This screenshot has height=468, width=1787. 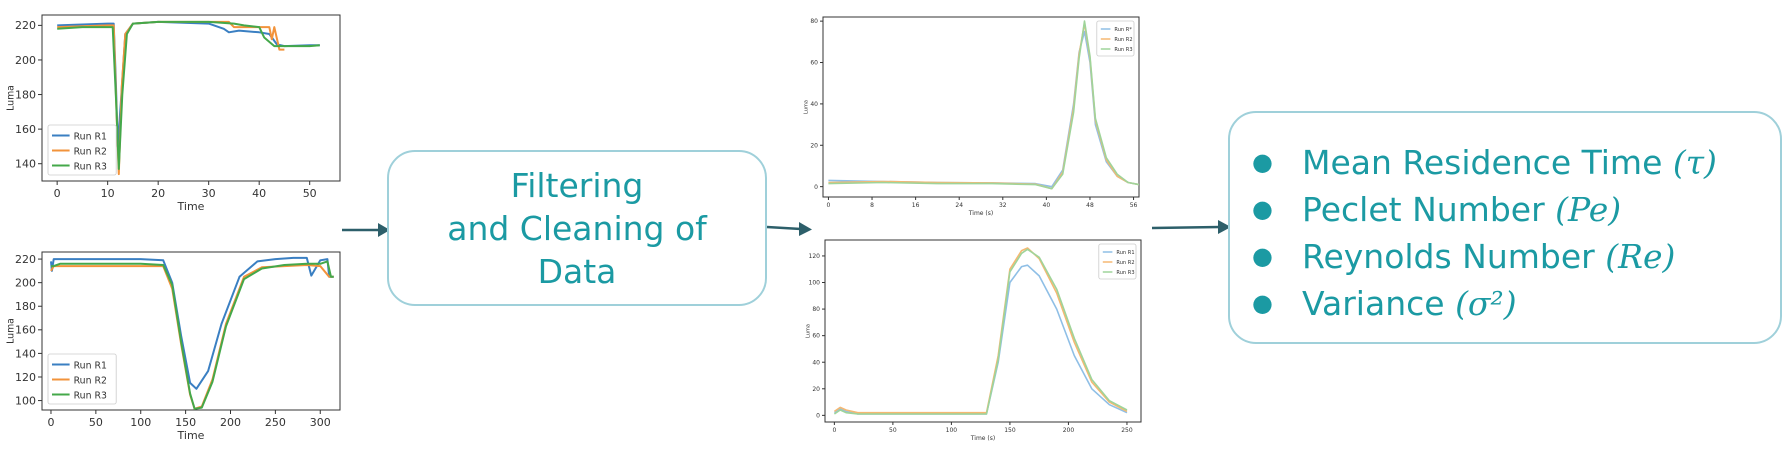 I want to click on x-tick-label: 24, so click(x=959, y=205).